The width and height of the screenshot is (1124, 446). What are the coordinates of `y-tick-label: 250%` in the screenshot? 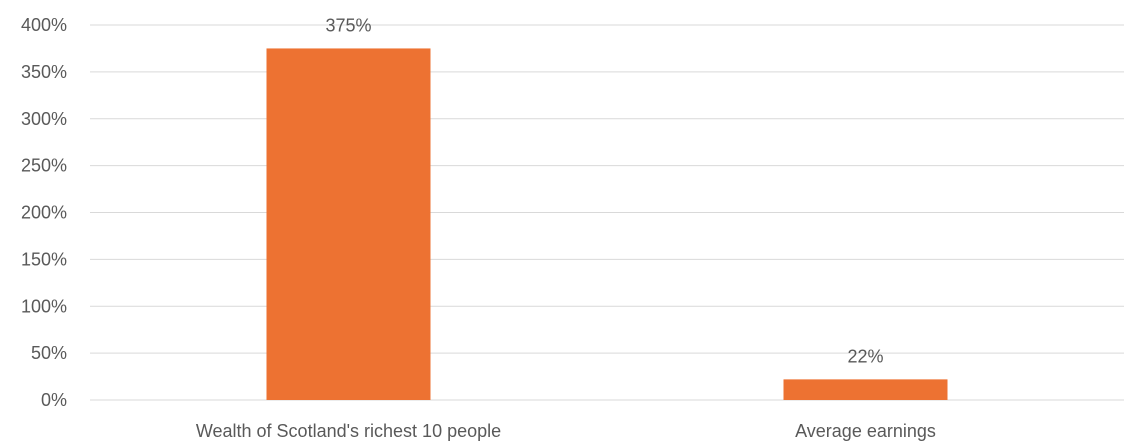 It's located at (44, 166).